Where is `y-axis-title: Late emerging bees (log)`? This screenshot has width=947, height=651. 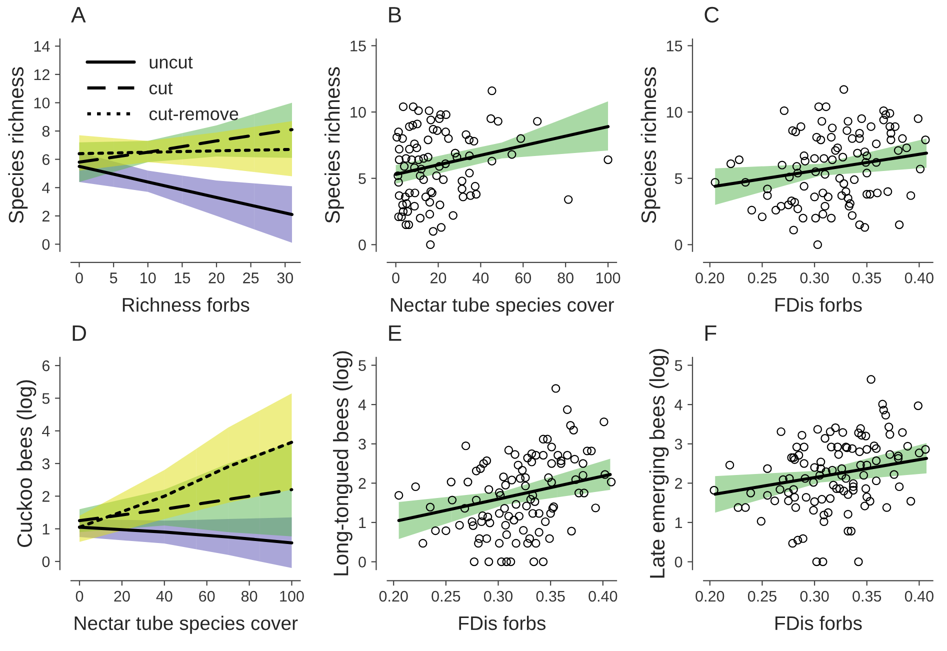
y-axis-title: Late emerging bees (log) is located at coordinates (659, 463).